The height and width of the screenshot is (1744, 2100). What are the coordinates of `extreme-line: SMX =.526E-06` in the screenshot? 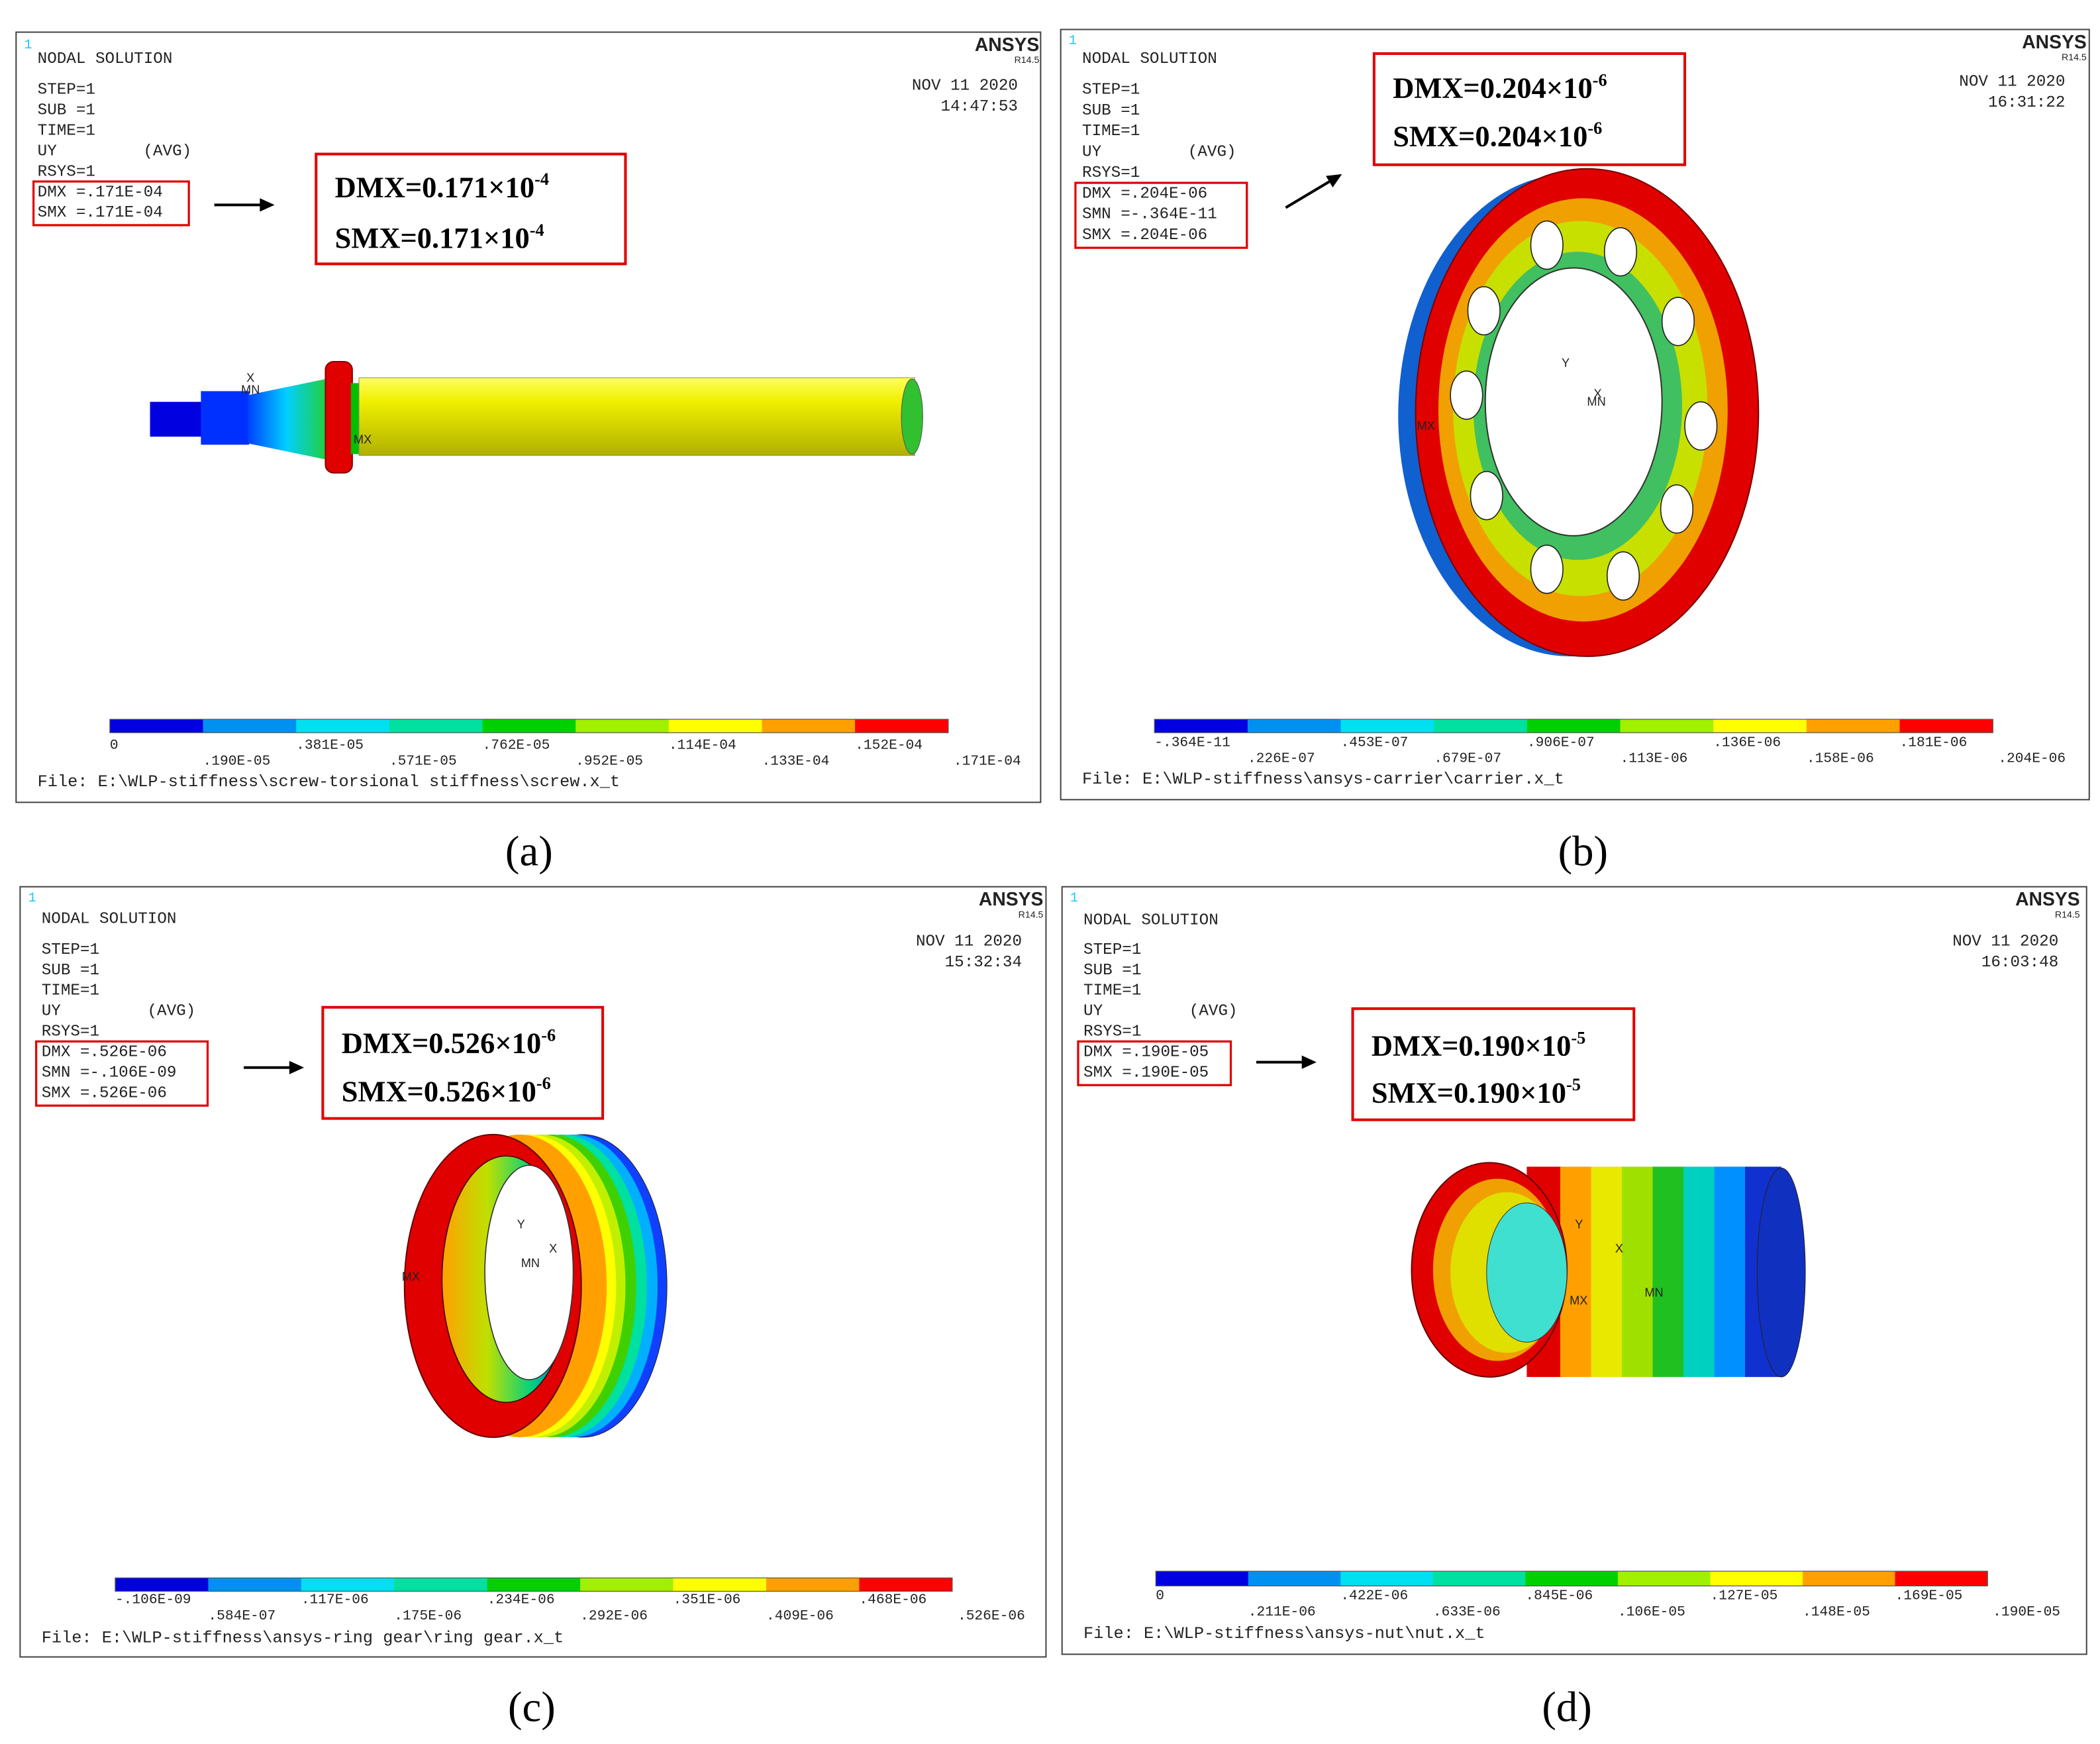 It's located at (104, 1093).